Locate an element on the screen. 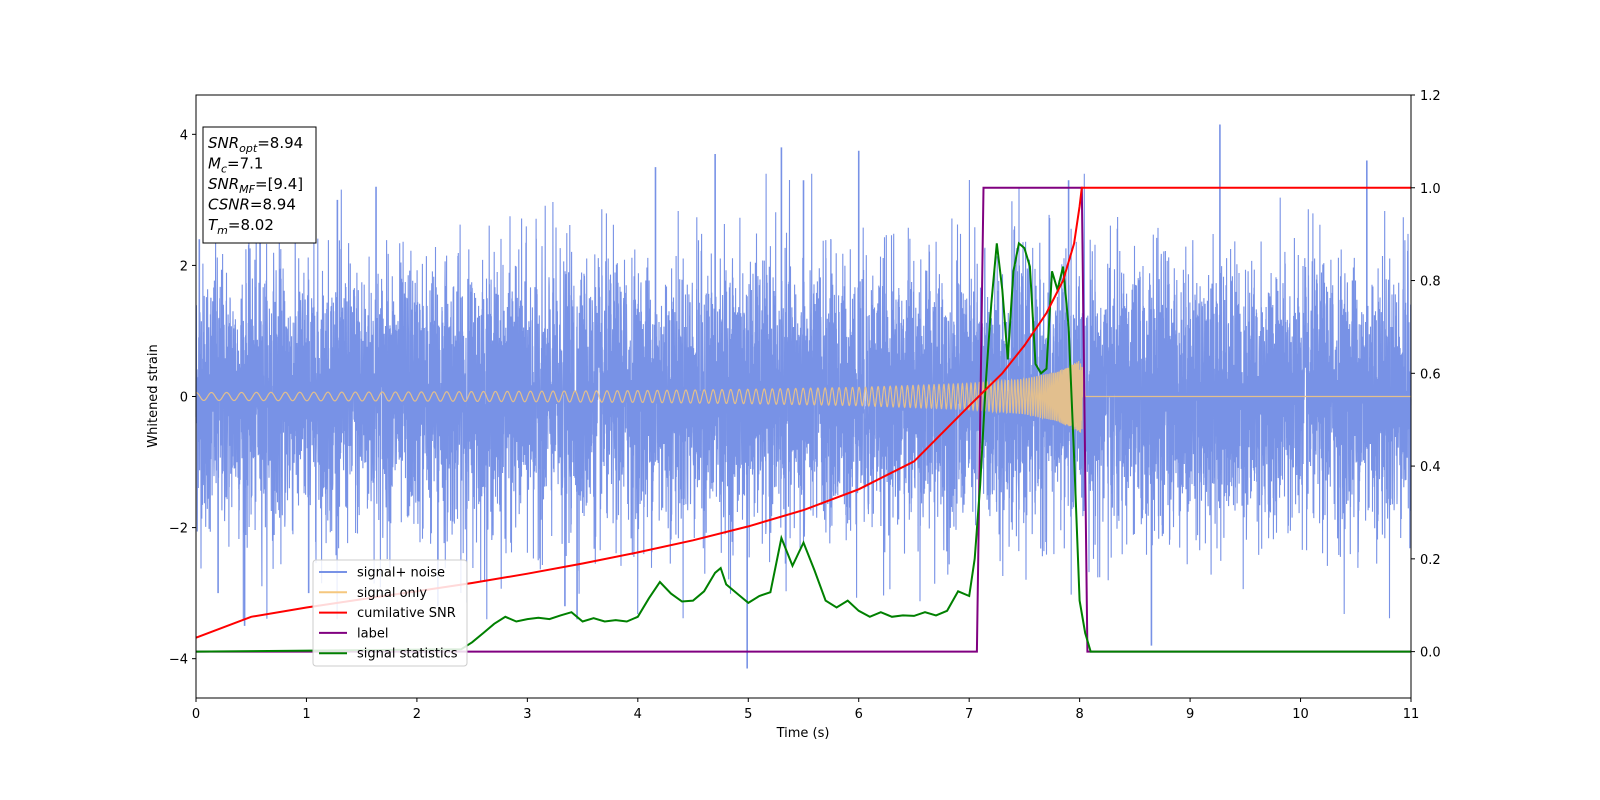  x-tick-label: 7 is located at coordinates (969, 714).